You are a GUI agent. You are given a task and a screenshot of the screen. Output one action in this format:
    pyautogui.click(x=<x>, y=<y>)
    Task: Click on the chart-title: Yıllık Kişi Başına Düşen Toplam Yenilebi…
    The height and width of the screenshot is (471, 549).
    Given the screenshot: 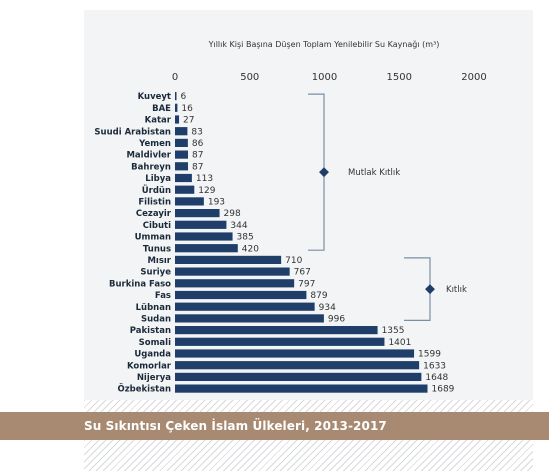 What is the action you would take?
    pyautogui.click(x=324, y=44)
    